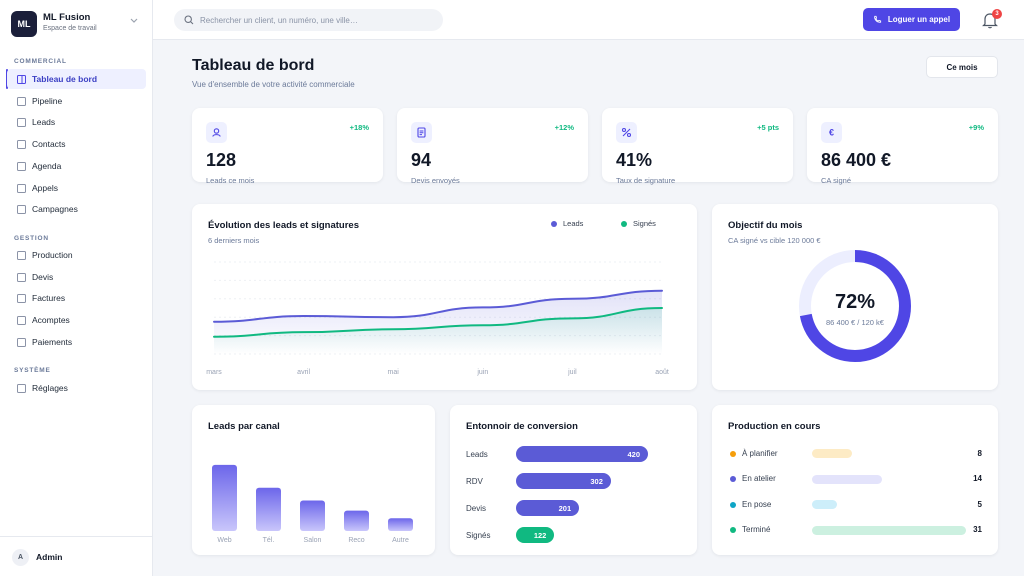  I want to click on production-label: En atelier, so click(759, 478).